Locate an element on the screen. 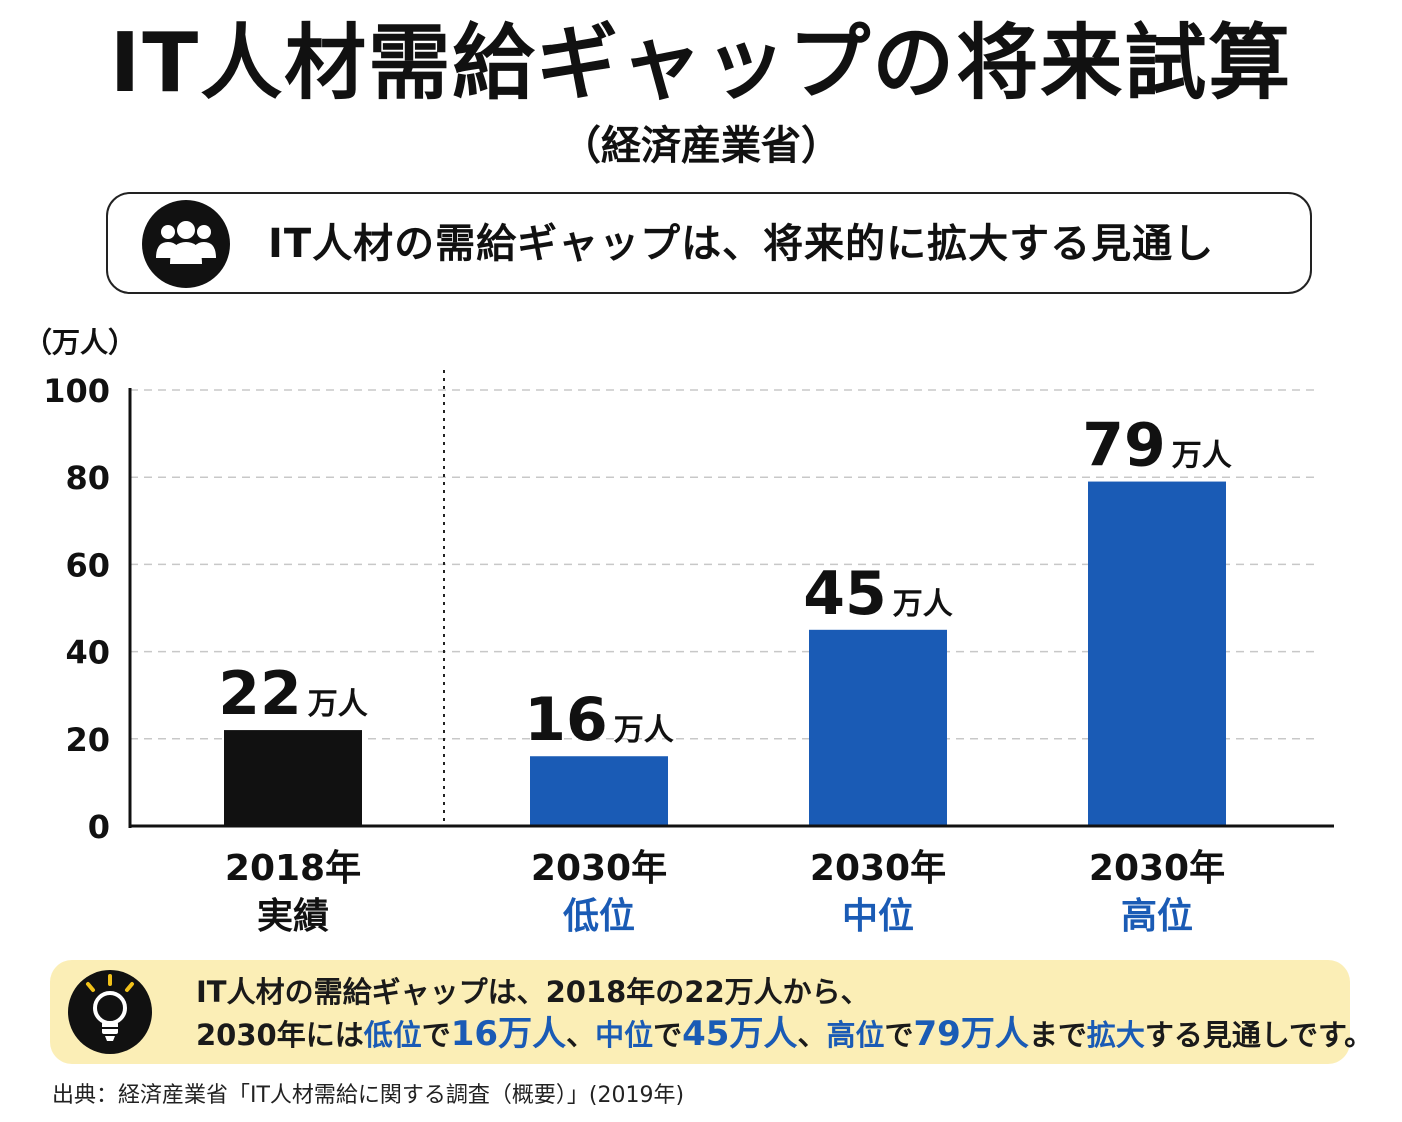 This screenshot has width=1402, height=1122. summary-keyword-mid: 中位 is located at coordinates (624, 1035).